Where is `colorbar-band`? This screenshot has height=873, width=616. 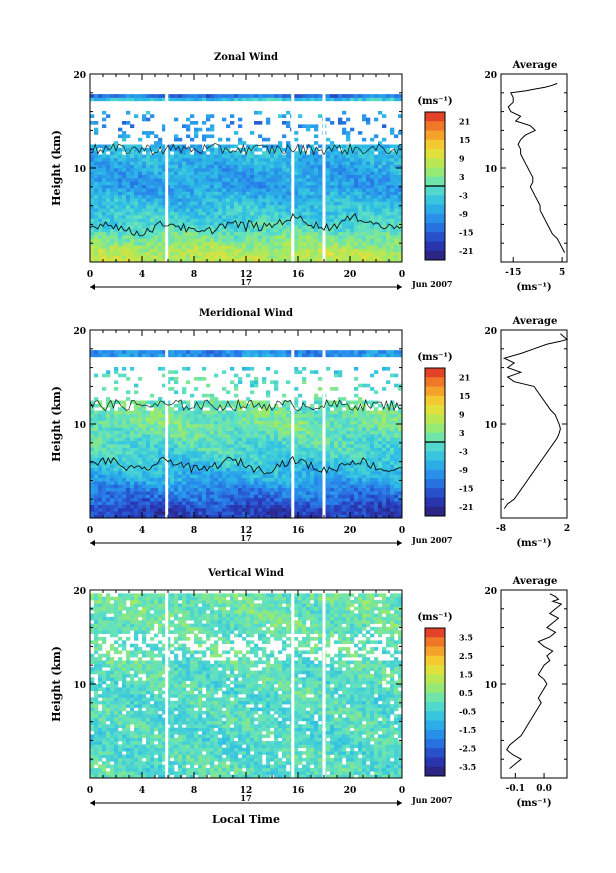
colorbar-band is located at coordinates (435, 117).